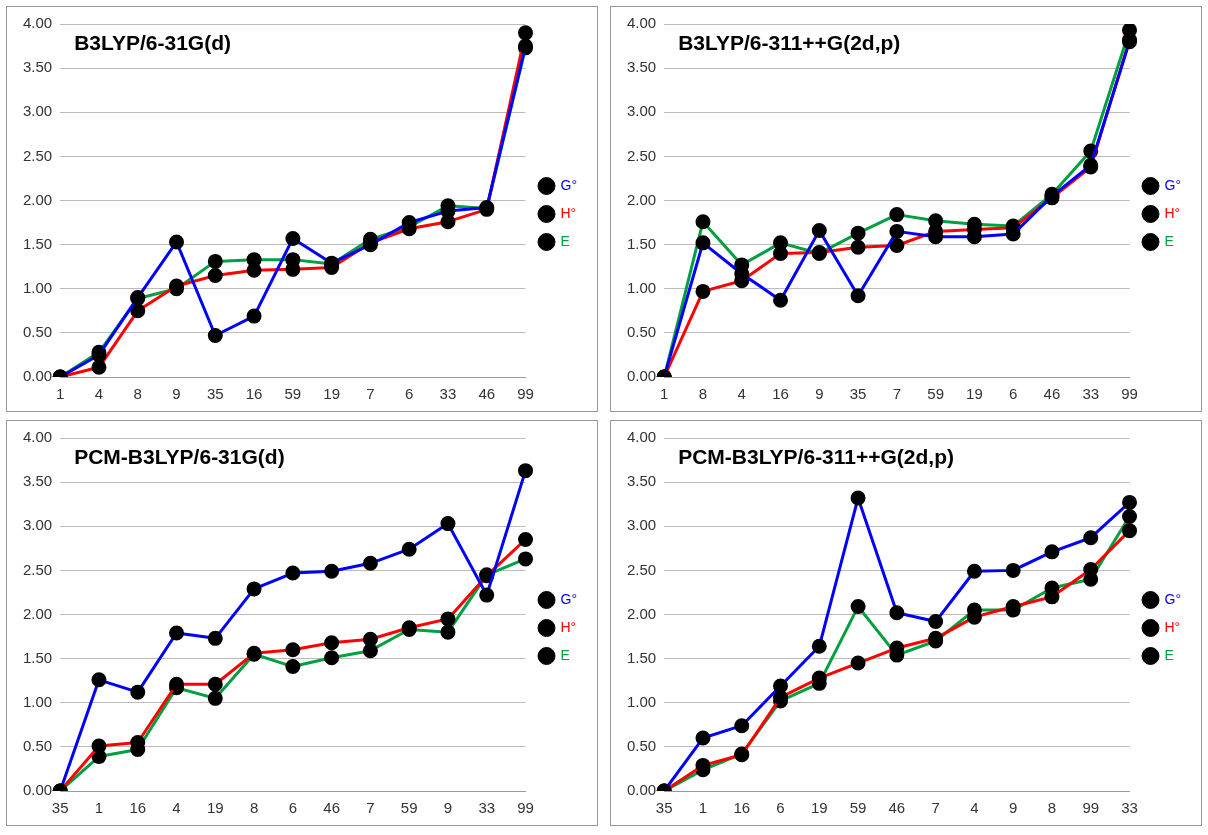 The image size is (1208, 835). I want to click on chart-title: PCM-B3LYP/6-31G(d), so click(179, 457).